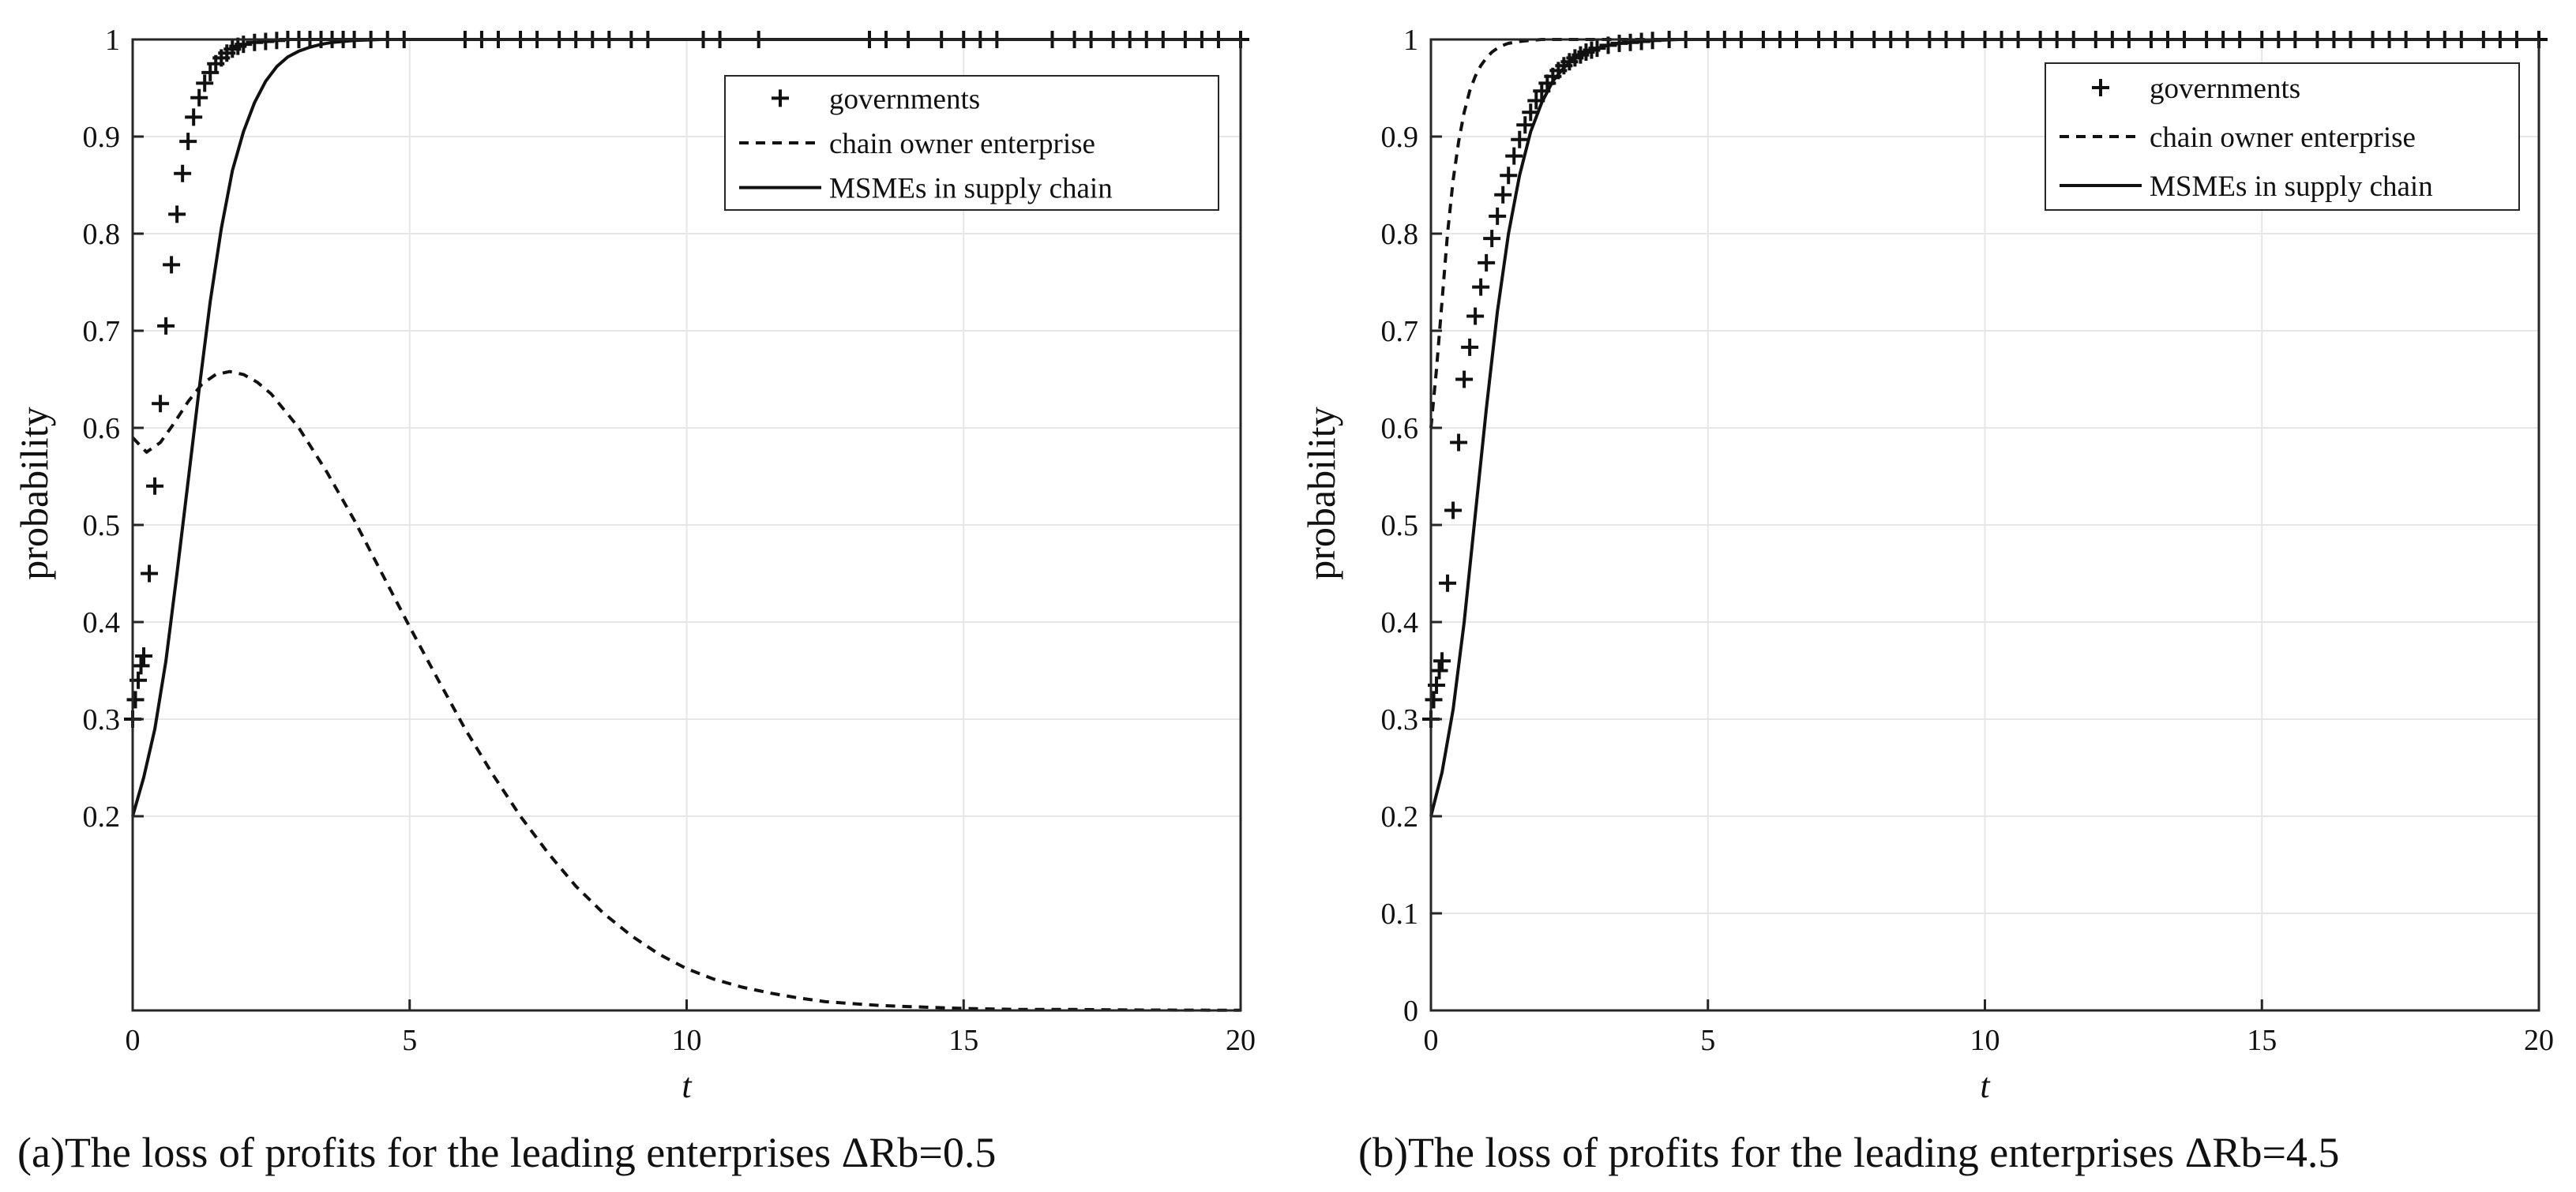 The height and width of the screenshot is (1192, 2576). Describe the element at coordinates (1410, 1011) in the screenshot. I see `panel-b-y-tick-label-0: 0` at that location.